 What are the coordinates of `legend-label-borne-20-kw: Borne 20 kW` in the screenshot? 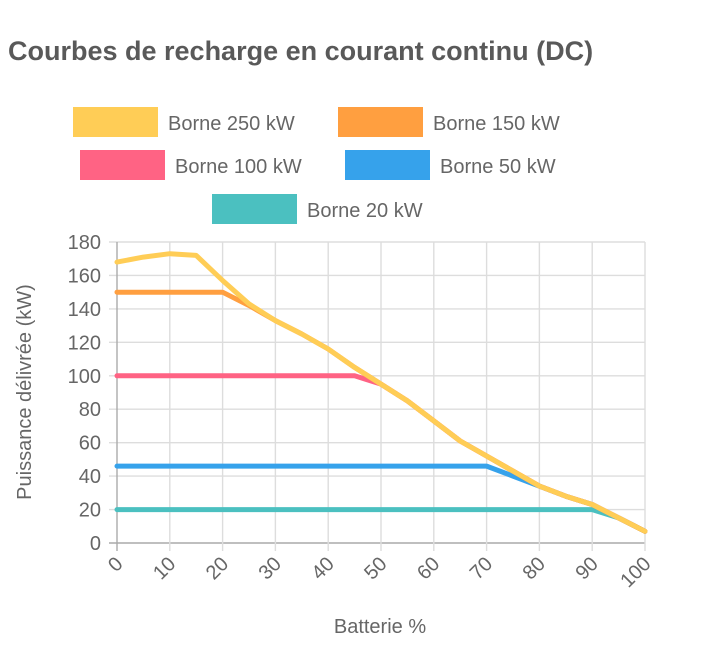 It's located at (365, 211).